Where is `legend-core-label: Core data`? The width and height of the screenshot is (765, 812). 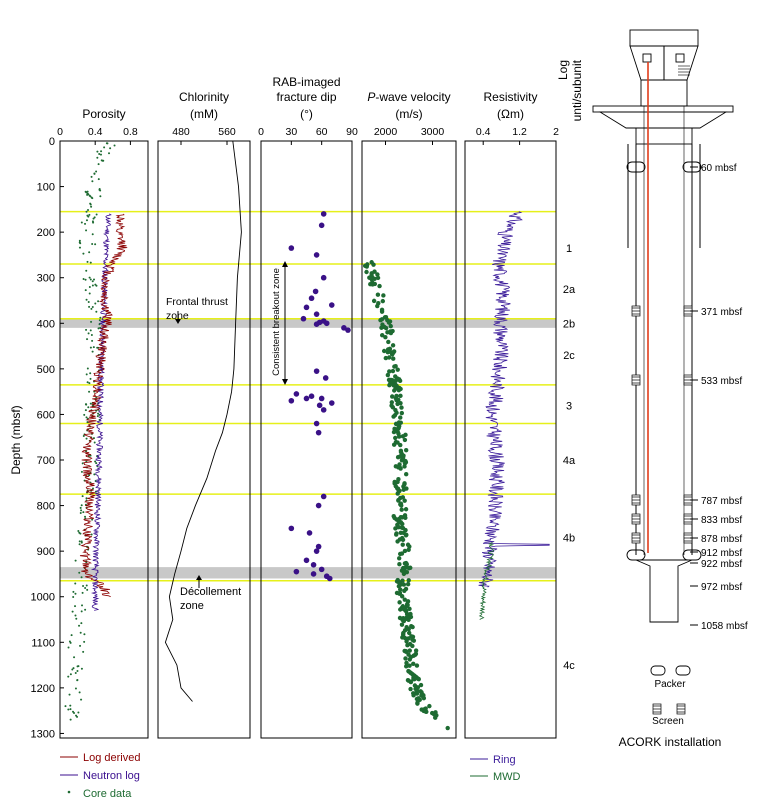
legend-core-label: Core data is located at coordinates (107, 794).